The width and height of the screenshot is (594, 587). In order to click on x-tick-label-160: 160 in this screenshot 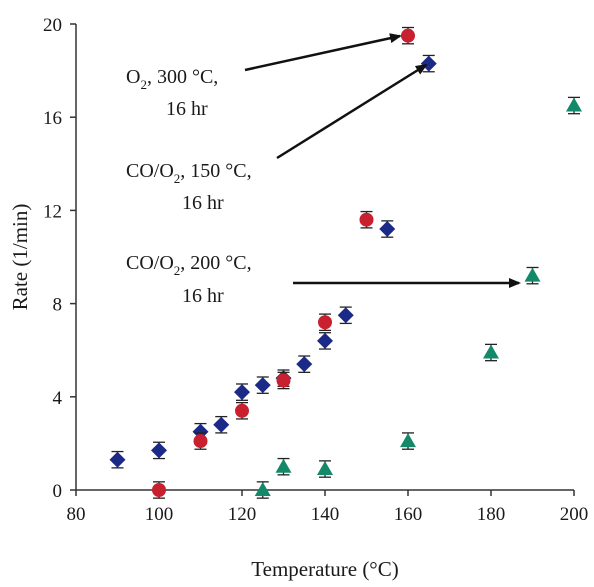, I will do `click(408, 514)`.